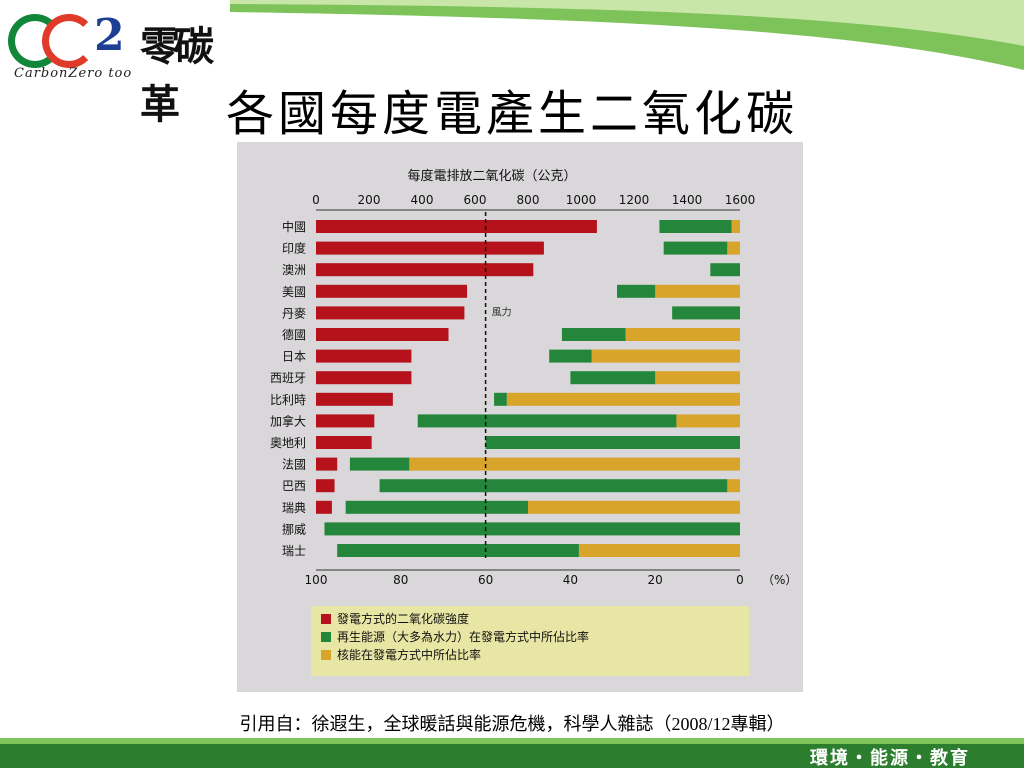  What do you see at coordinates (294, 292) in the screenshot?
I see `category-label: 美國` at bounding box center [294, 292].